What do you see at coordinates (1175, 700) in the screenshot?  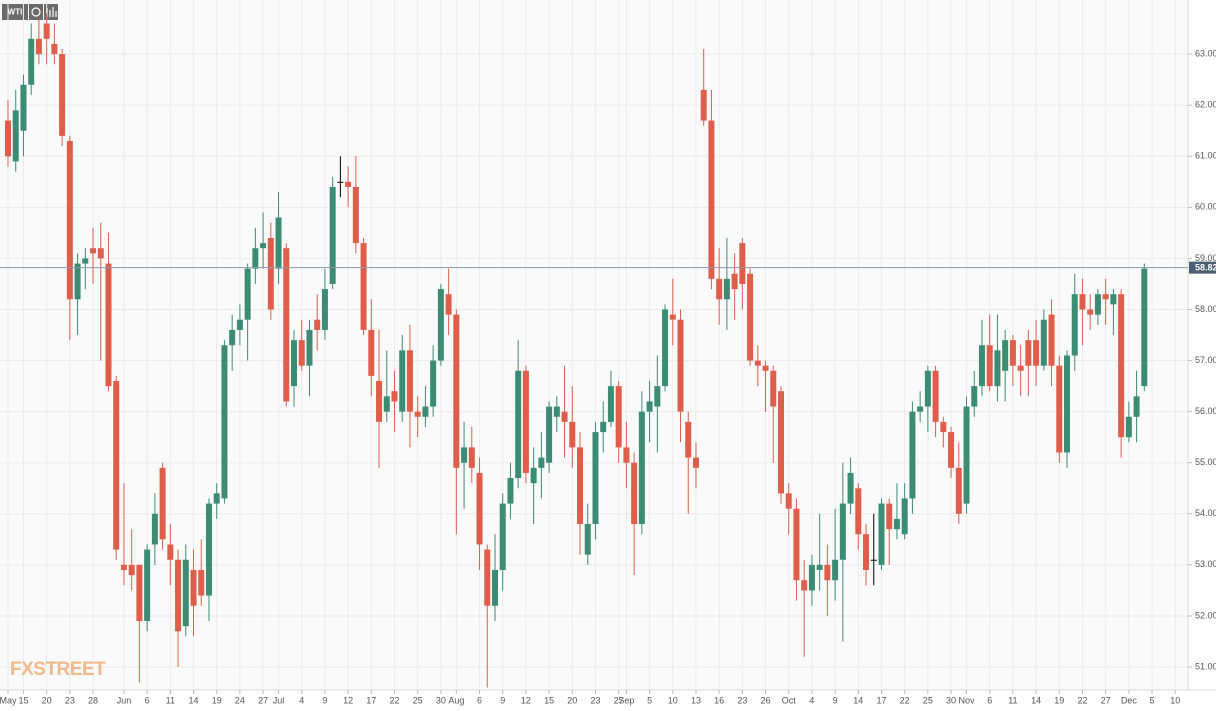 I see `x-tick-label: 10` at bounding box center [1175, 700].